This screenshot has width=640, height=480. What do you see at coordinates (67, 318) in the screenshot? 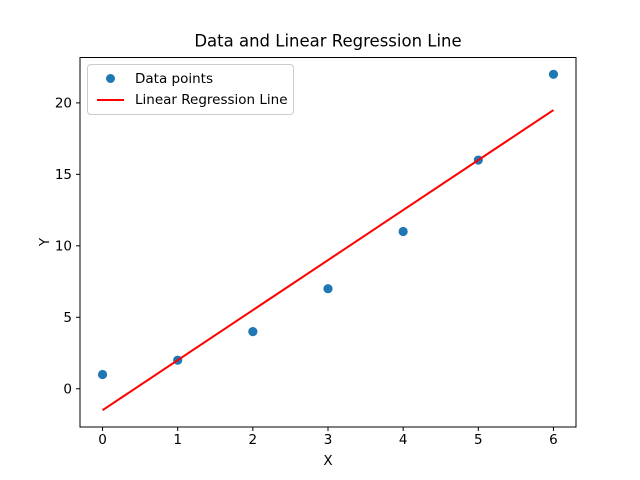
I see `y-tick-label: 5` at bounding box center [67, 318].